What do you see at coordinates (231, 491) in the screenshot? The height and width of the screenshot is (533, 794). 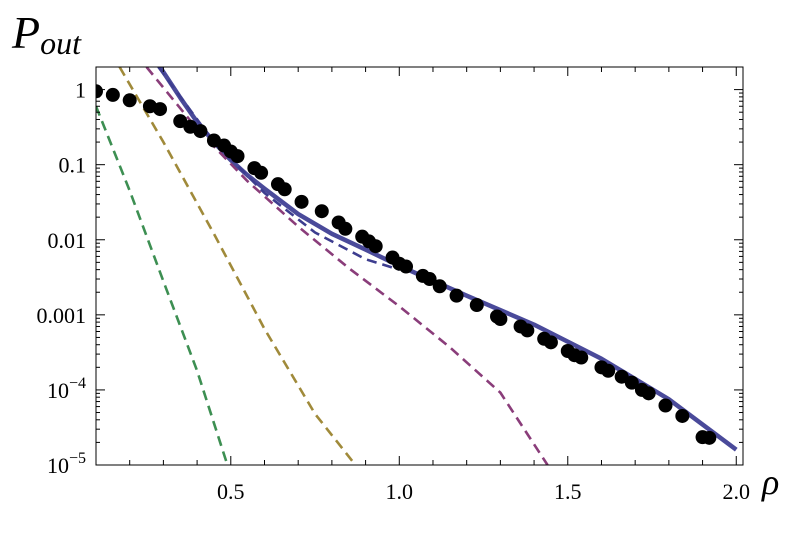 I see `x-tick-label: 0.5` at bounding box center [231, 491].